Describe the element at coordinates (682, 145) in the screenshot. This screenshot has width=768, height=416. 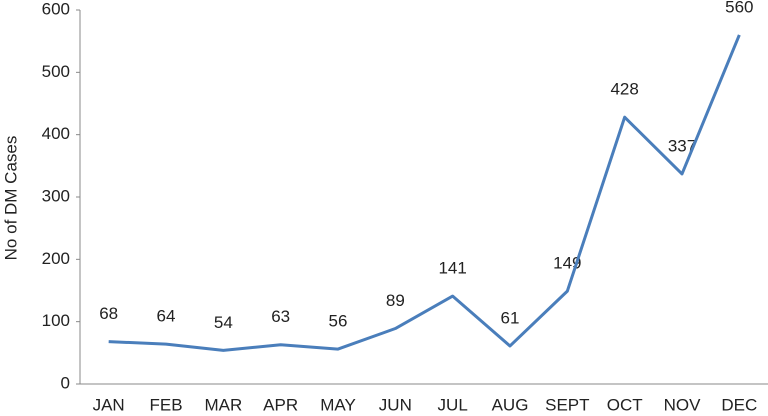
I see `data-label: 337` at that location.